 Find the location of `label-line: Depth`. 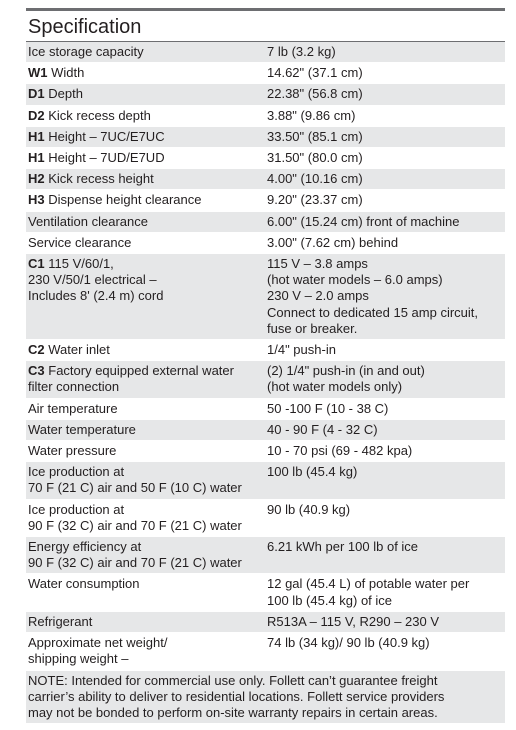

label-line: Depth is located at coordinates (65, 94).